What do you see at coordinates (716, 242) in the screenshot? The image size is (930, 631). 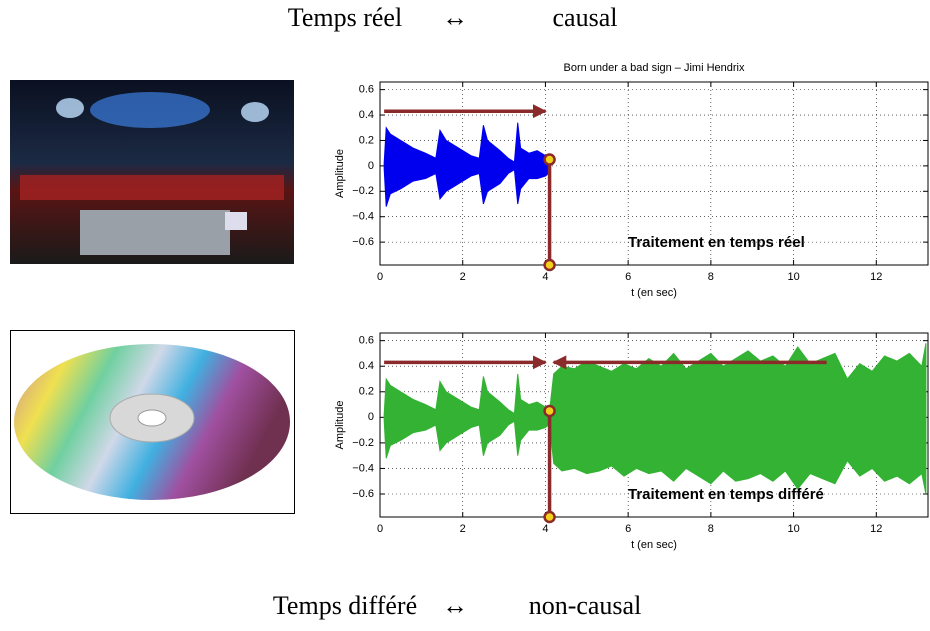 I see `annotation: Traitement en temps réel` at bounding box center [716, 242].